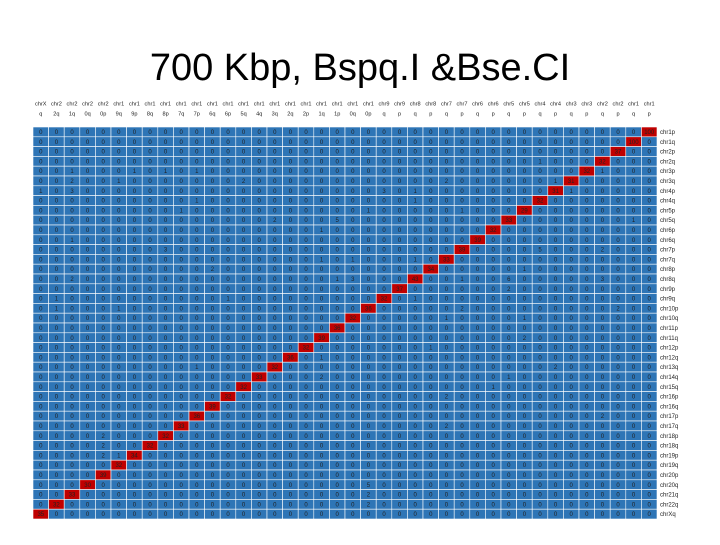 Image resolution: width=720 pixels, height=545 pixels. I want to click on row-label: chr3q, so click(667, 182).